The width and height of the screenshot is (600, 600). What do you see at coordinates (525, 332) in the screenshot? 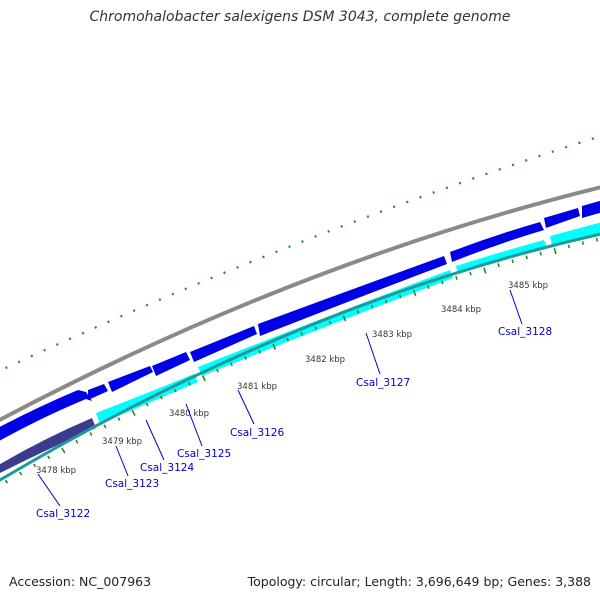
I see `gene-label-csal-3128: Csal_3128` at bounding box center [525, 332].